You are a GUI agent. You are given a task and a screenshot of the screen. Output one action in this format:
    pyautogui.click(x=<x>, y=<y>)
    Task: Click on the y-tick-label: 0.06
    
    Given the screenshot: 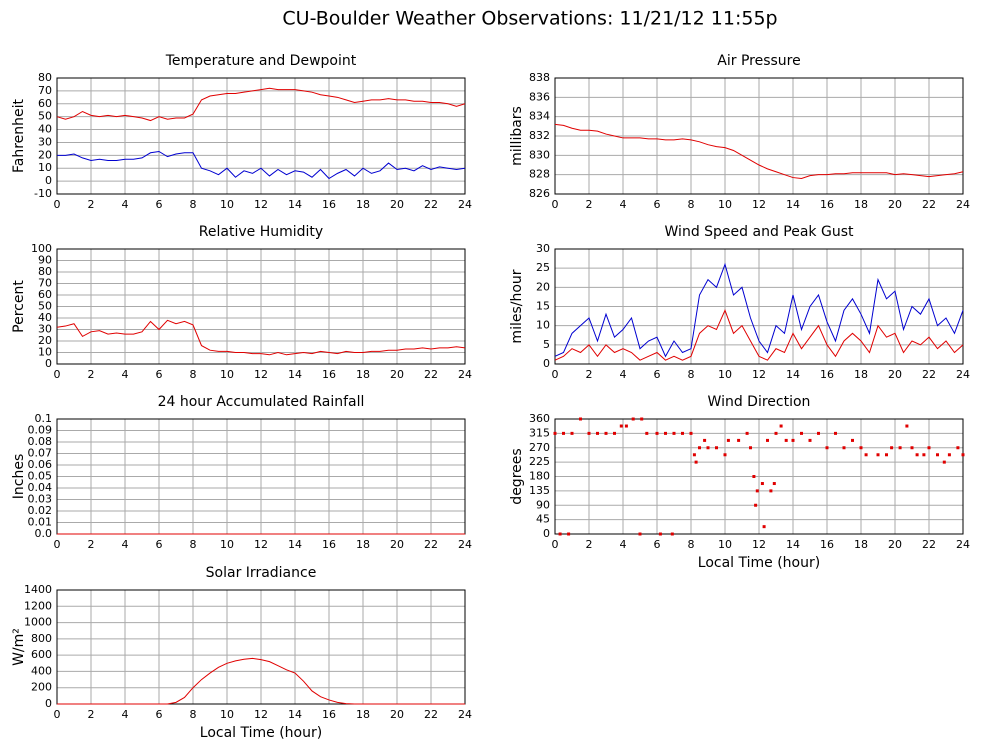 What is the action you would take?
    pyautogui.click(x=40, y=464)
    